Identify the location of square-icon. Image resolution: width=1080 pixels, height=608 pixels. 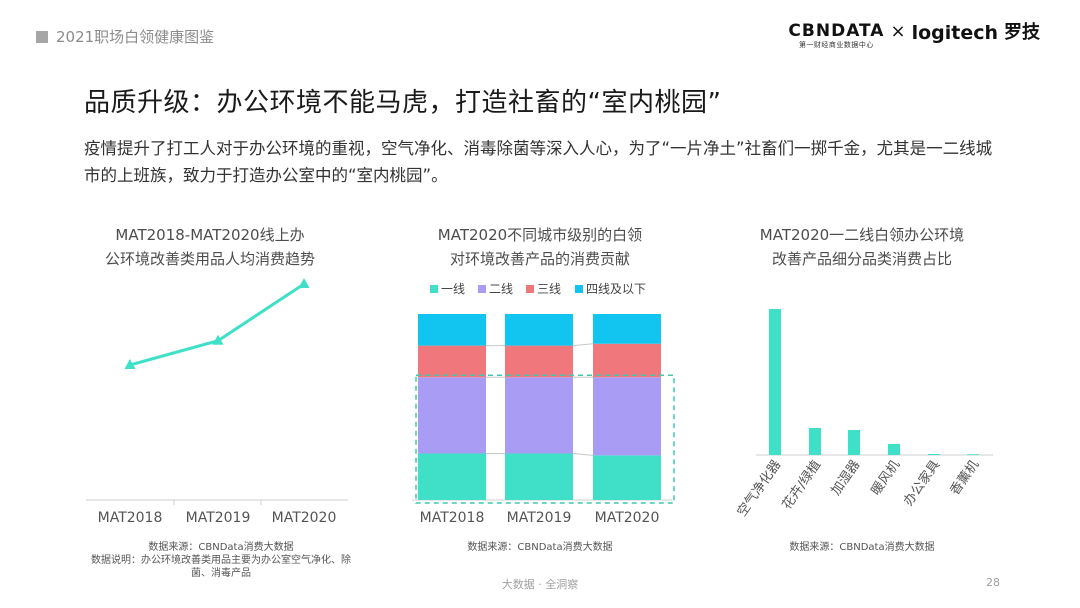
(42, 36).